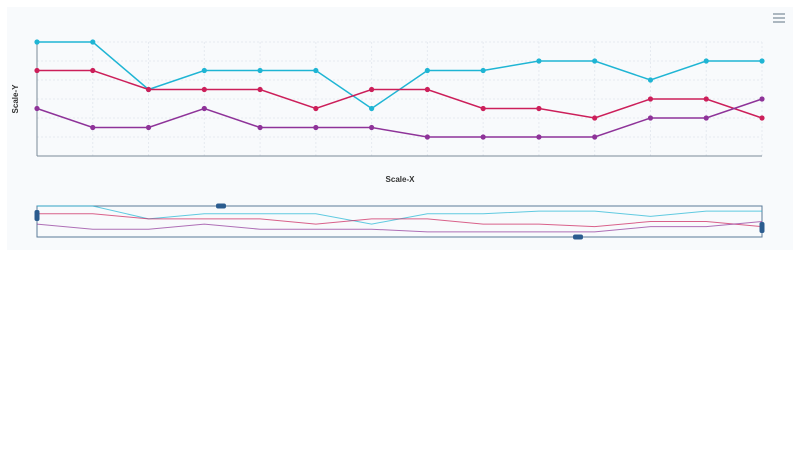 Image resolution: width=800 pixels, height=450 pixels. What do you see at coordinates (15, 99) in the screenshot?
I see `y-axis-title: Scale-Y` at bounding box center [15, 99].